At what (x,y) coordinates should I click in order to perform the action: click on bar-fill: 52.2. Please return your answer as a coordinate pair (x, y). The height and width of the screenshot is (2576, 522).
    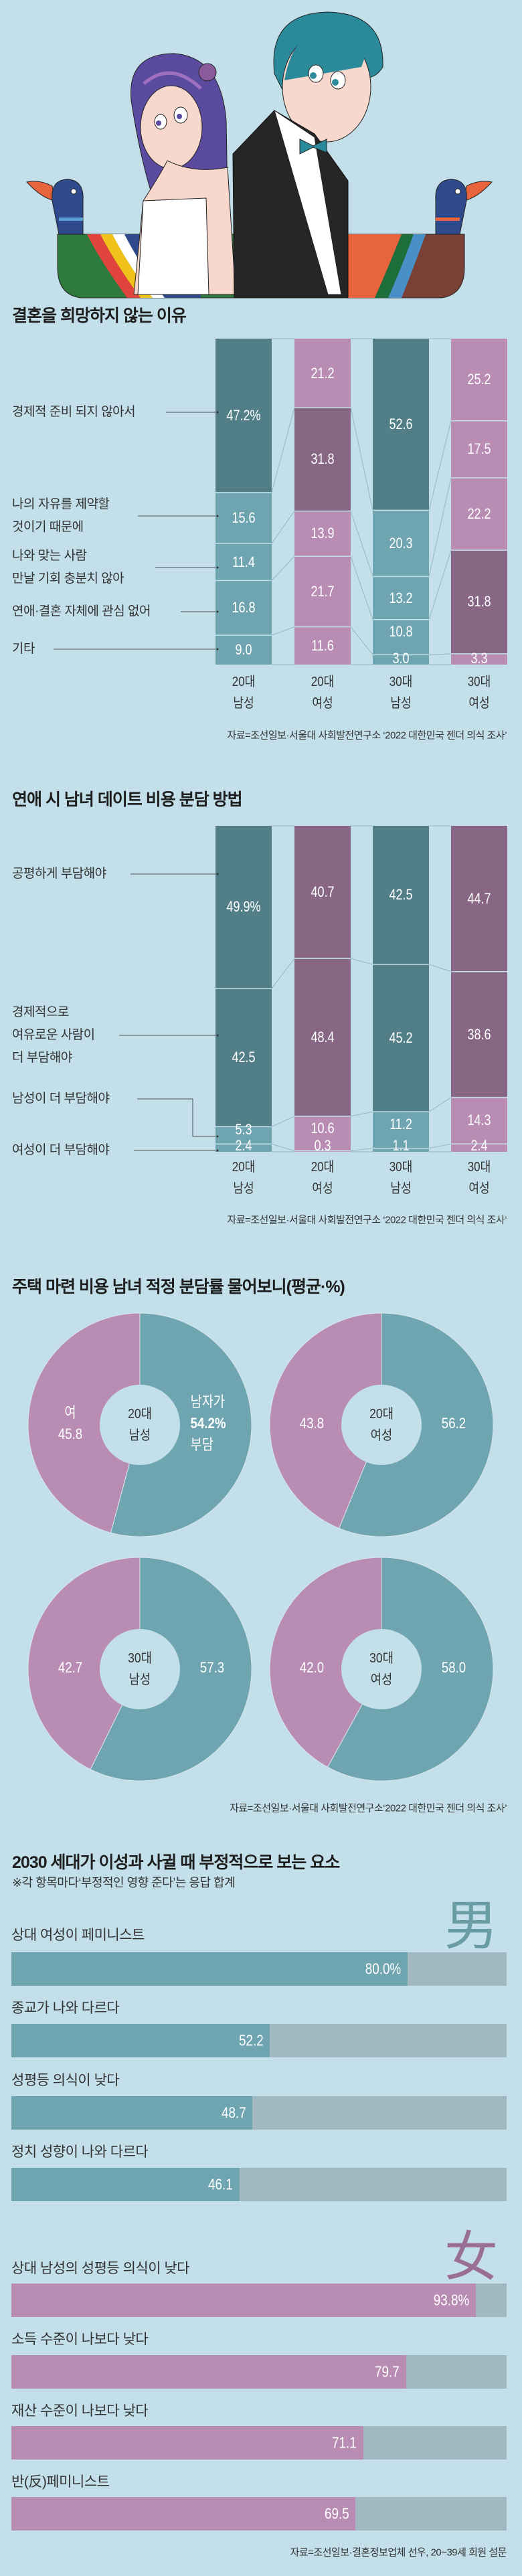
    Looking at the image, I should click on (140, 2040).